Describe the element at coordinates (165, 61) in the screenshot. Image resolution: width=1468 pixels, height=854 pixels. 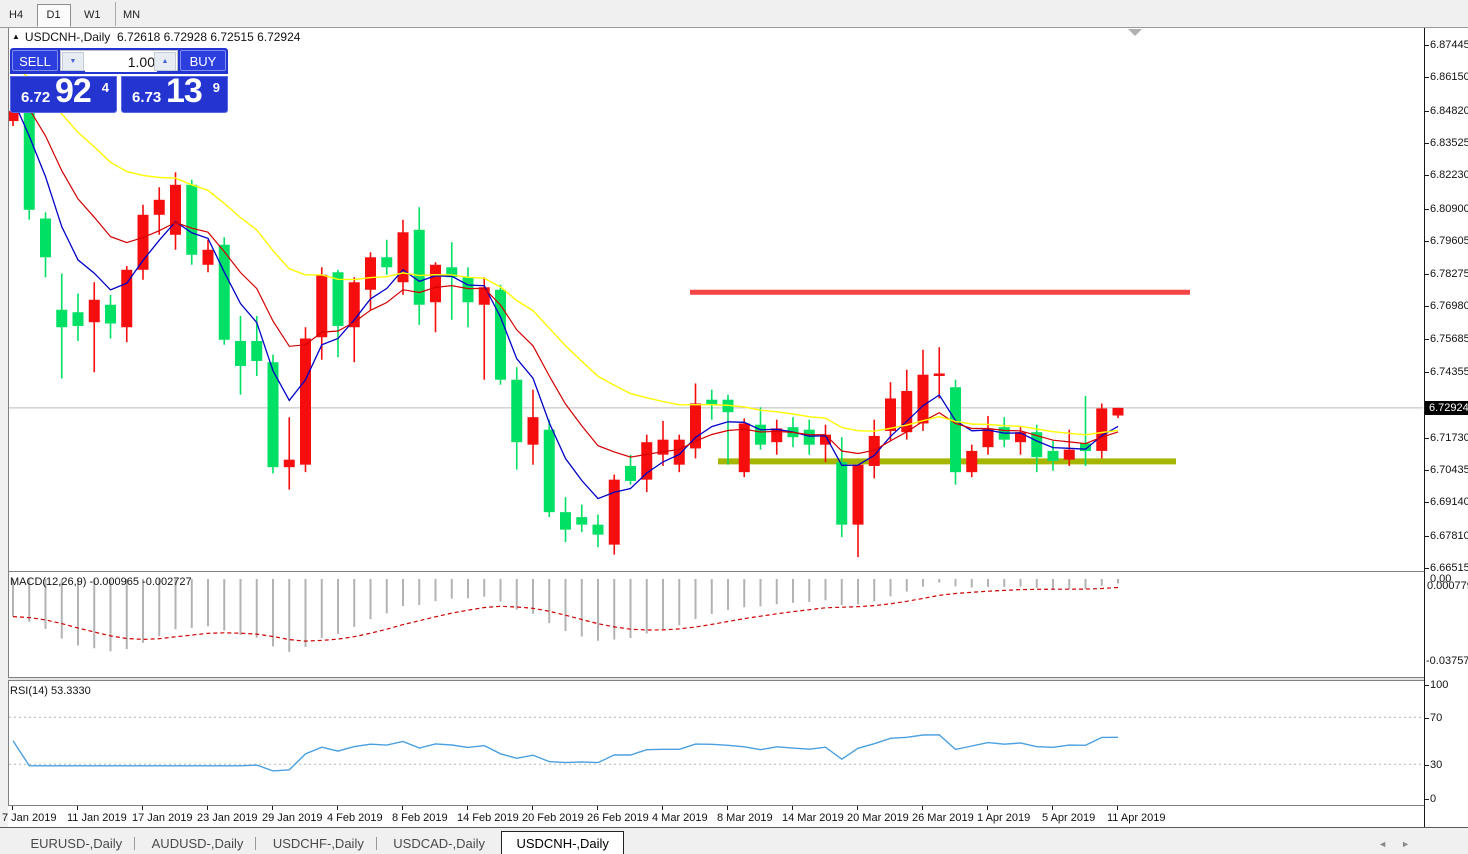
I see `volume-increase-icon: ▲` at that location.